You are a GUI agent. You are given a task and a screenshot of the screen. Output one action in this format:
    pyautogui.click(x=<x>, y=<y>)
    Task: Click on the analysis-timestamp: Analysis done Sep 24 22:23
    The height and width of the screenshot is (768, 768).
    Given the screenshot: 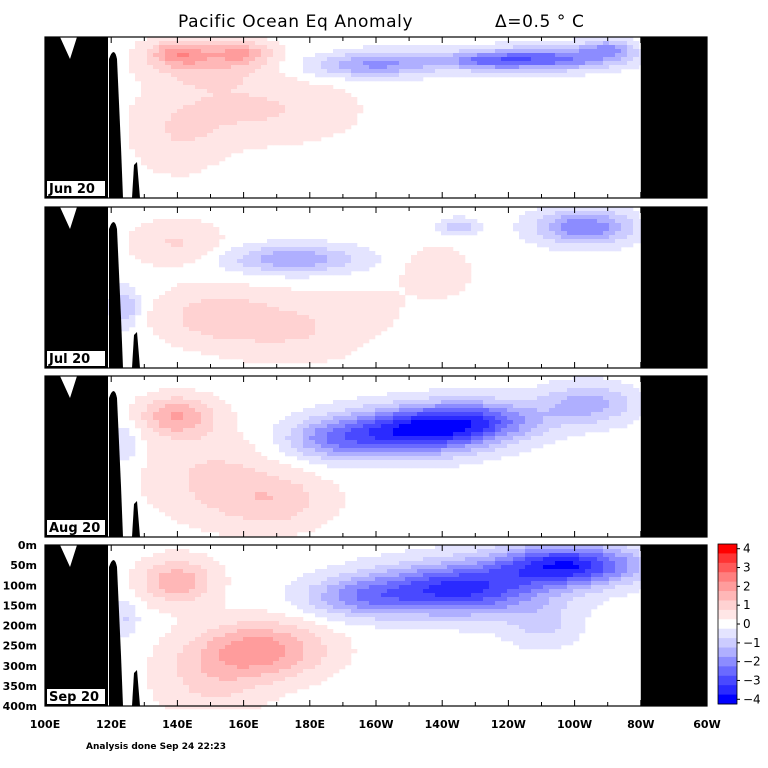 What is the action you would take?
    pyautogui.click(x=156, y=747)
    